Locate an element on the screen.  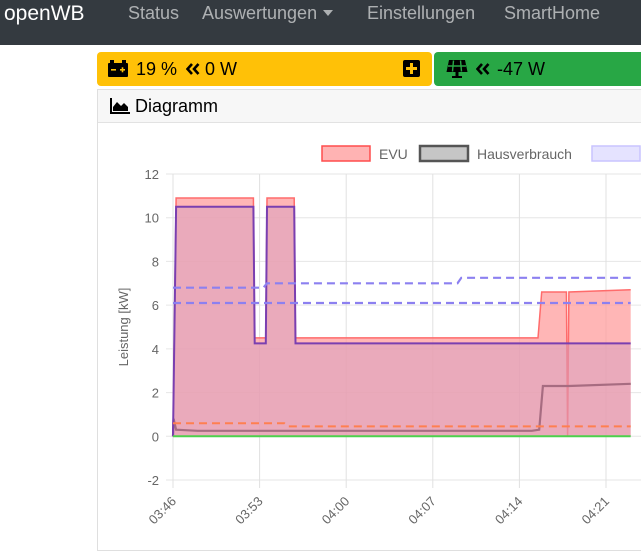
brand-logo-text: openWB is located at coordinates (44, 13).